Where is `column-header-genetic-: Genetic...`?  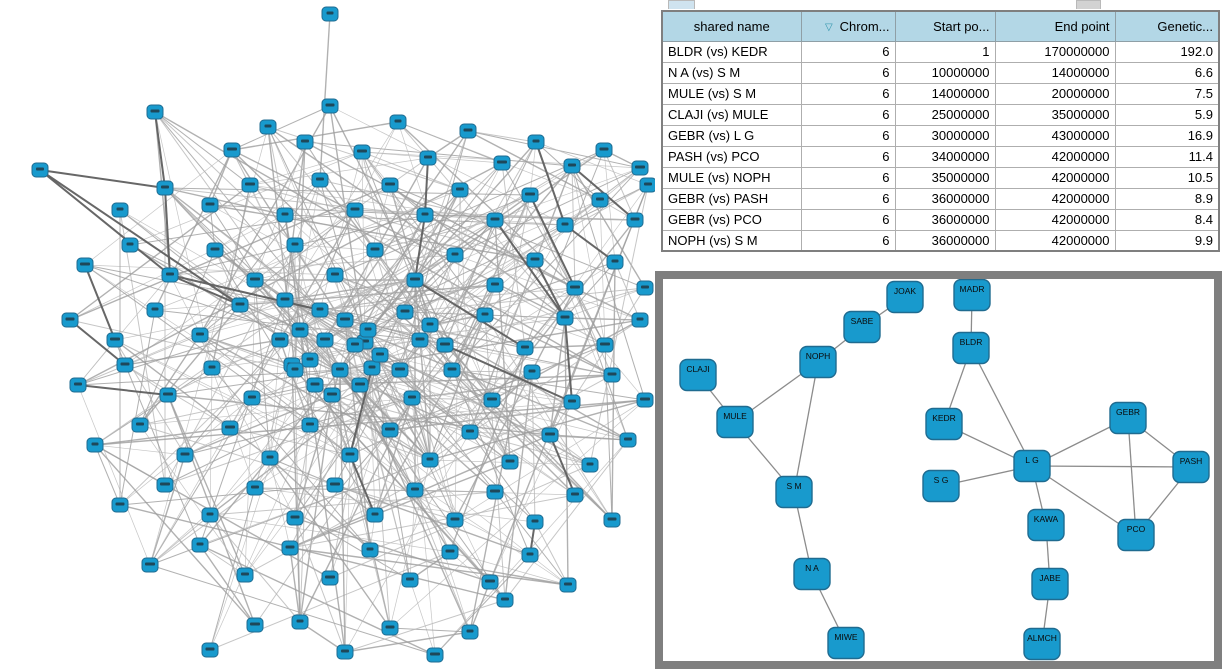 column-header-genetic-: Genetic... is located at coordinates (1167, 26).